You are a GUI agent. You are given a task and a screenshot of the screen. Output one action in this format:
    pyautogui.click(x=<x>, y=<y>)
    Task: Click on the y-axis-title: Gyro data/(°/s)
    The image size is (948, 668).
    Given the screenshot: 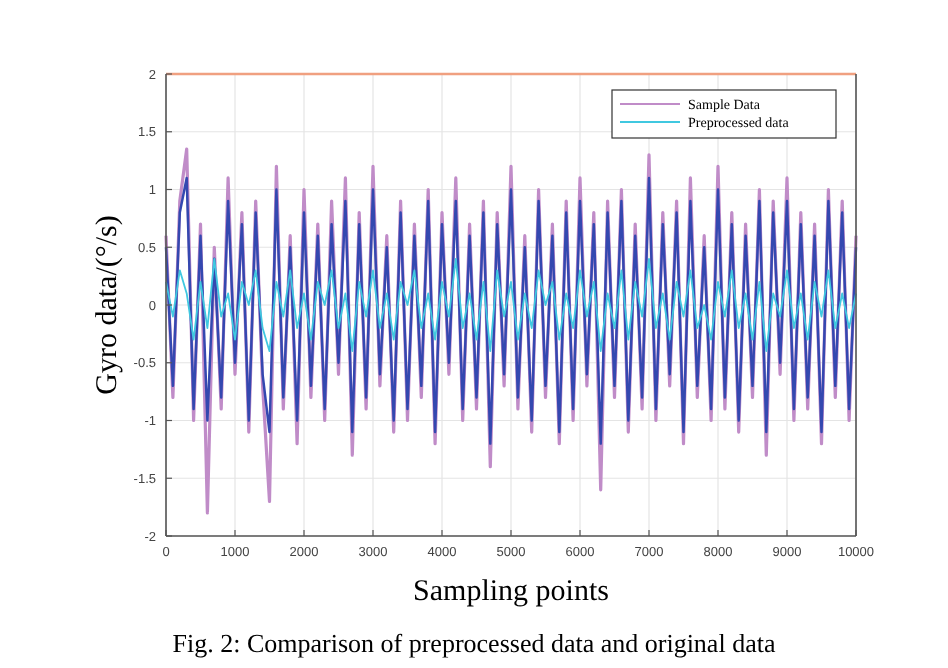 What is the action you would take?
    pyautogui.click(x=108, y=305)
    